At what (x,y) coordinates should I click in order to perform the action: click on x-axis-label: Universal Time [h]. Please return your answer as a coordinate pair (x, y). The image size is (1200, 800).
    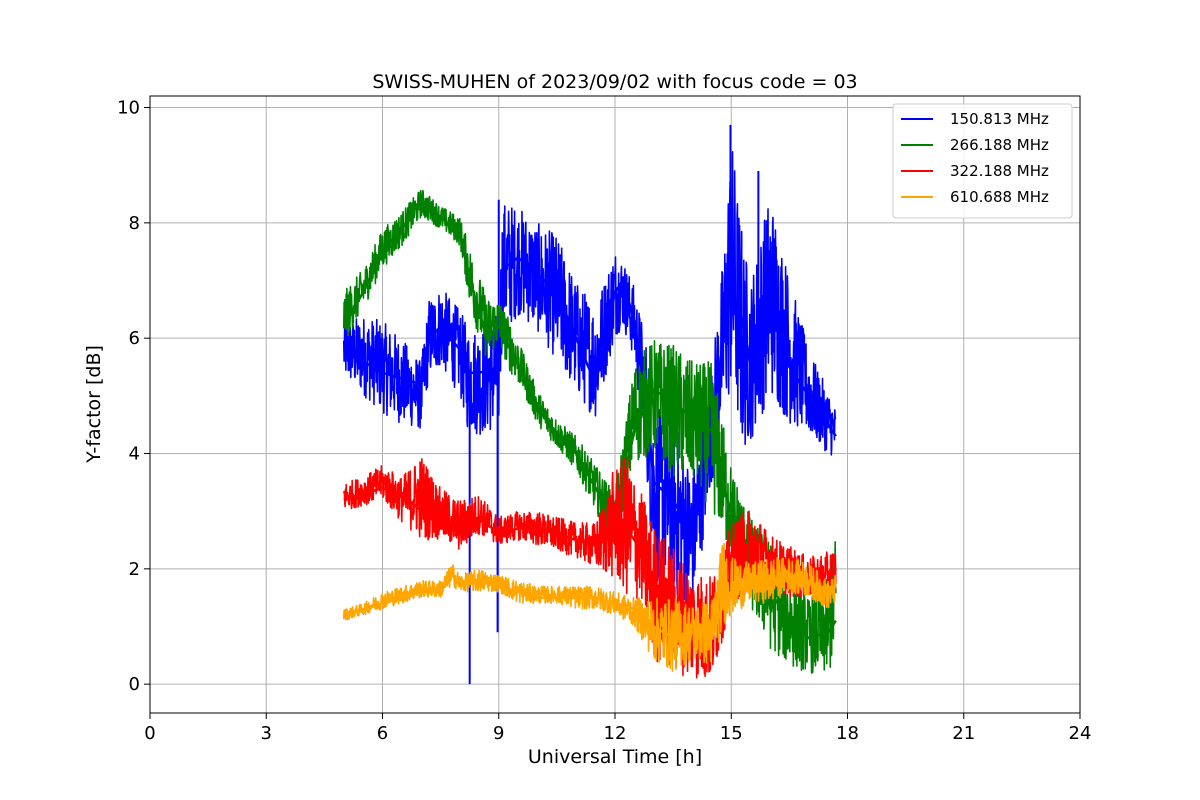
    Looking at the image, I should click on (615, 757).